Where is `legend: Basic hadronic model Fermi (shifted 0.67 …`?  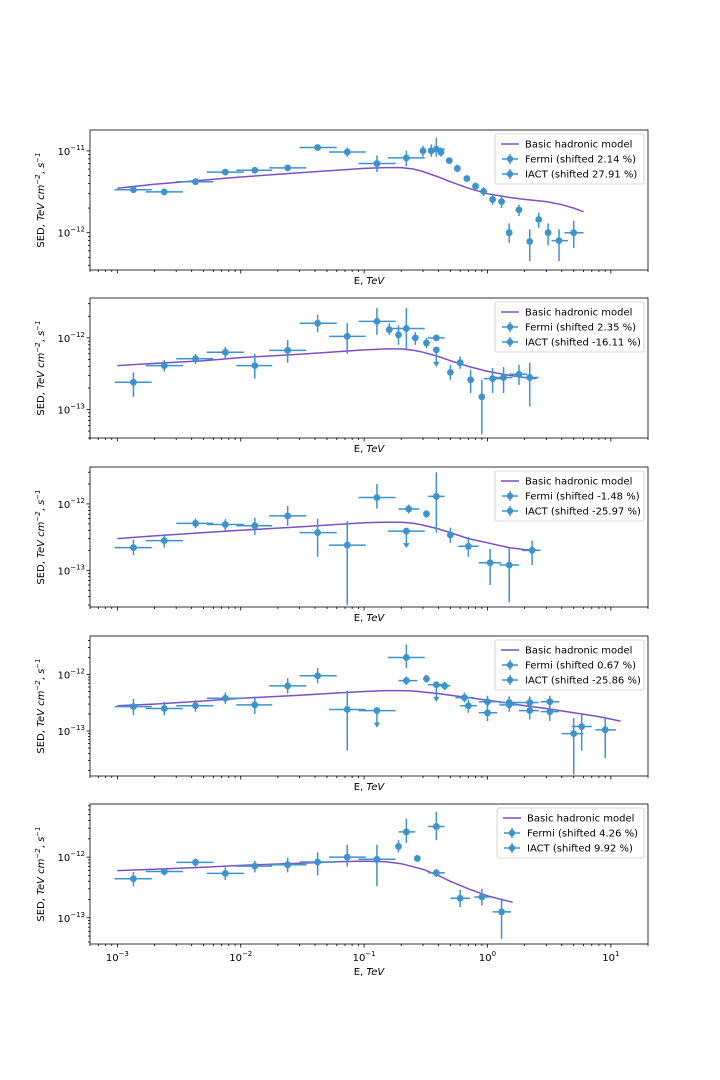 legend: Basic hadronic model Fermi (shifted 0.67 … is located at coordinates (569, 665).